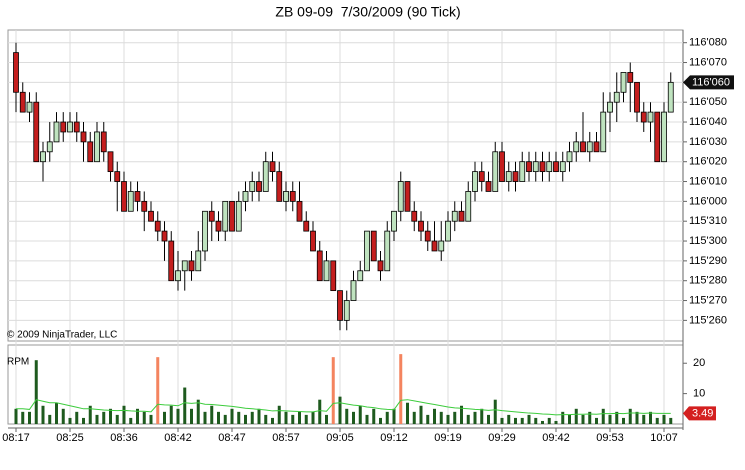  Describe the element at coordinates (62, 335) in the screenshot. I see `copyright: © 2009 NinjaTrader, LLC` at that location.